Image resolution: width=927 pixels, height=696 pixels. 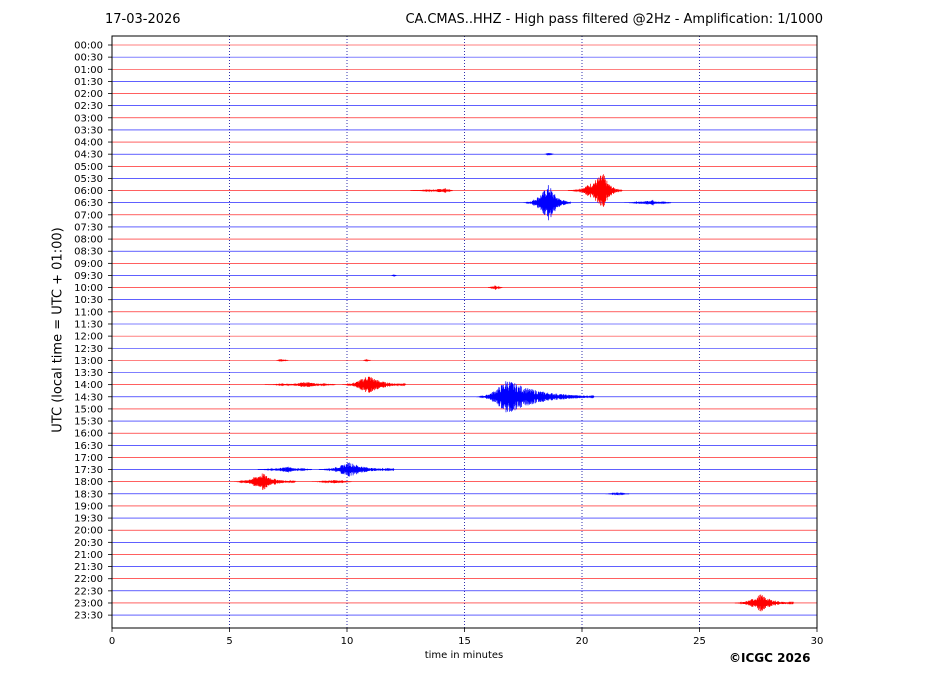 What do you see at coordinates (88, 276) in the screenshot?
I see `y-tick-label: 09:30` at bounding box center [88, 276].